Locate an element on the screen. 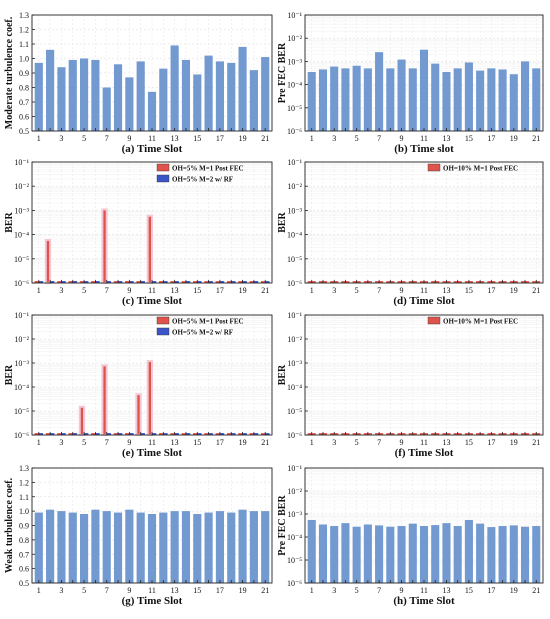 This screenshot has width=550, height=619. y-tick-label: 1.3 is located at coordinates (24, 15).